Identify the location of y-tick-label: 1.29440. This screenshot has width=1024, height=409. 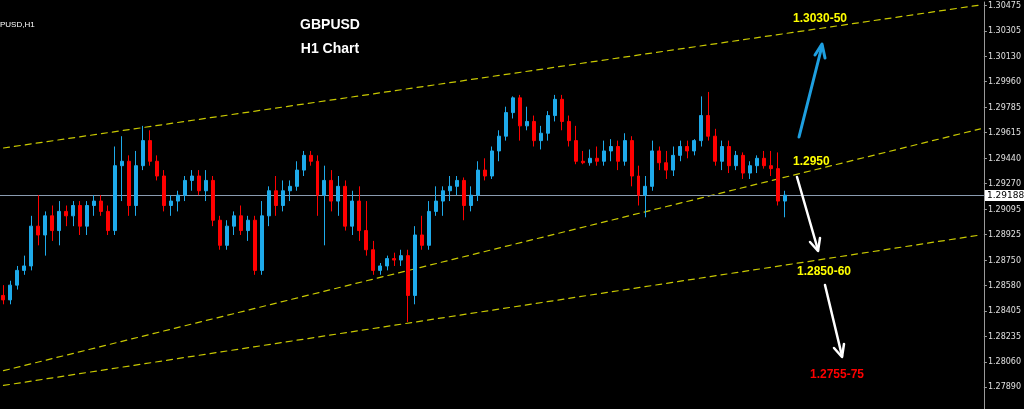
(1004, 158).